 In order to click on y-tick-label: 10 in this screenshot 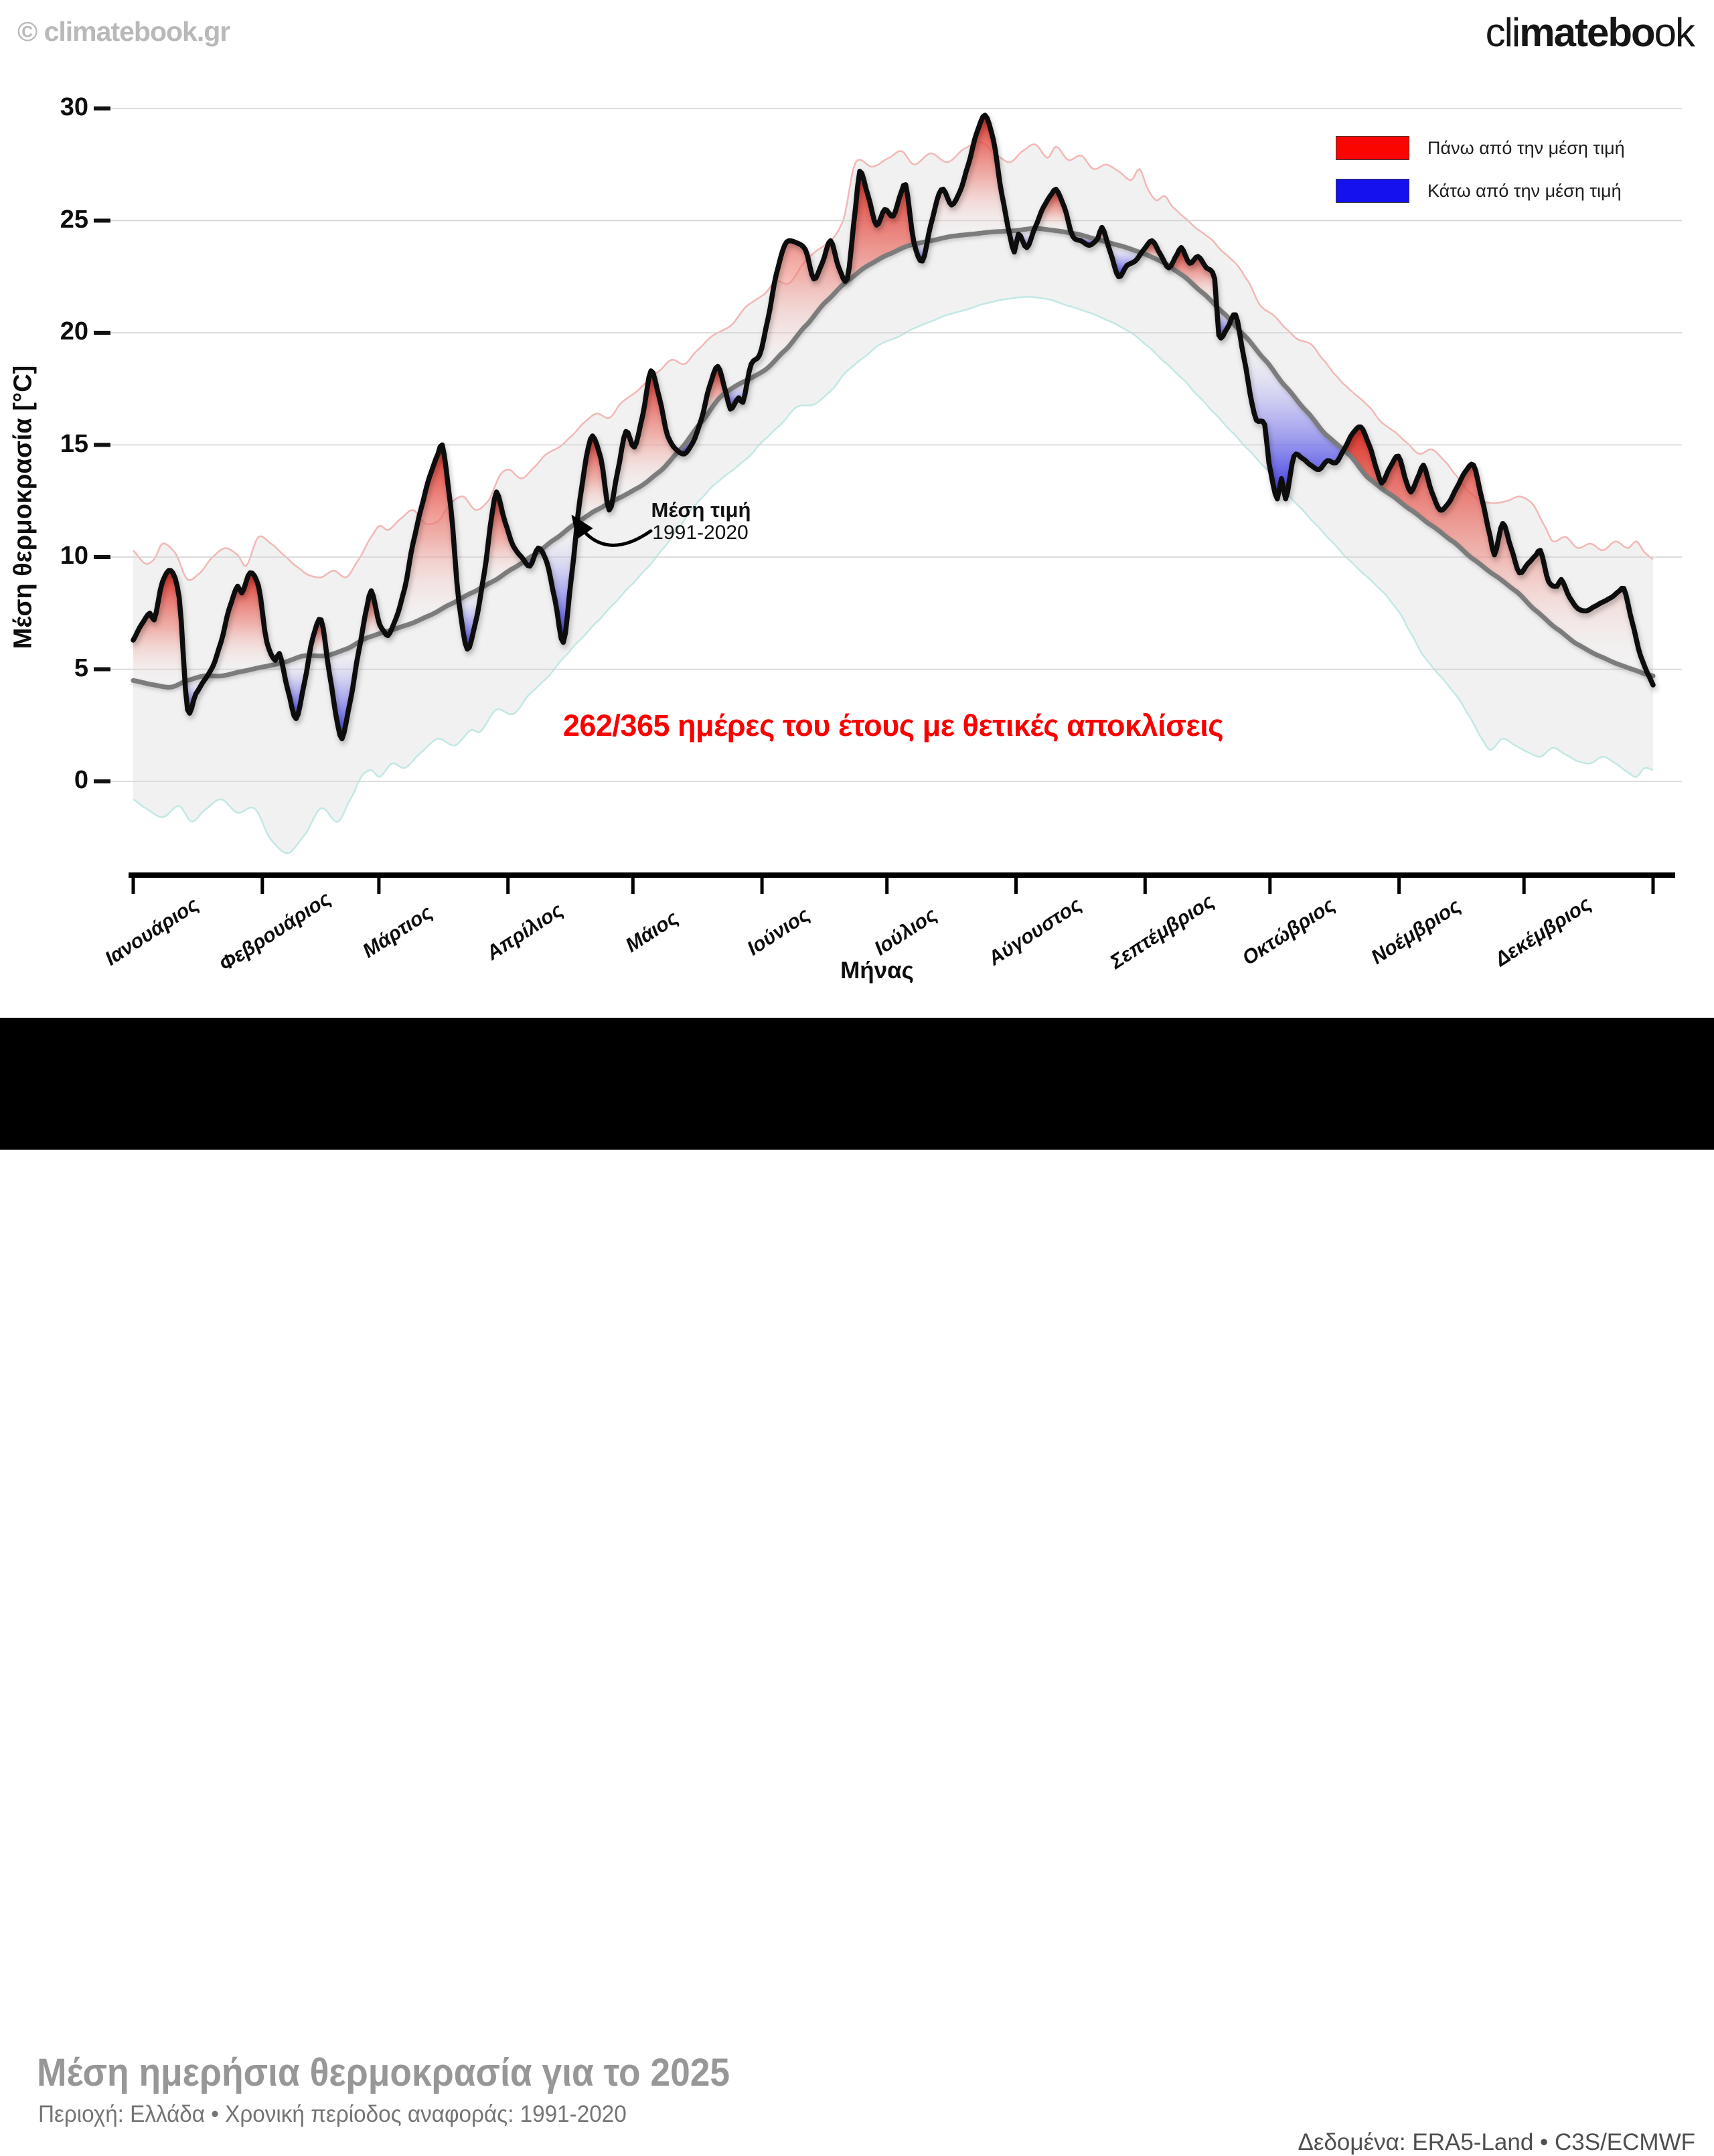, I will do `click(74, 556)`.